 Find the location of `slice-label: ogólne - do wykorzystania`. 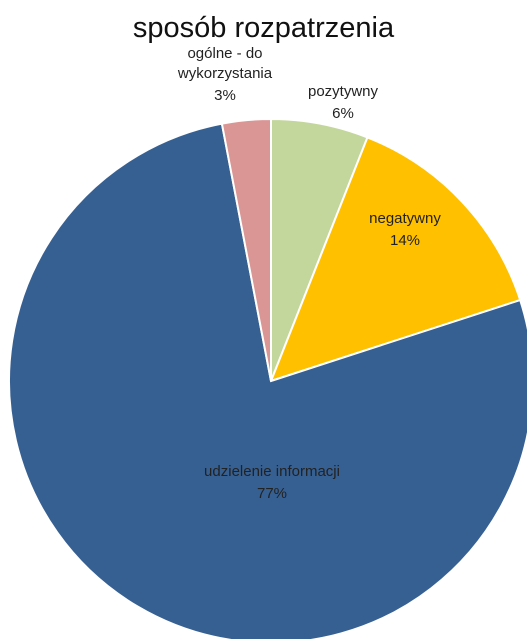

slice-label: ogólne - do wykorzystania is located at coordinates (225, 63).